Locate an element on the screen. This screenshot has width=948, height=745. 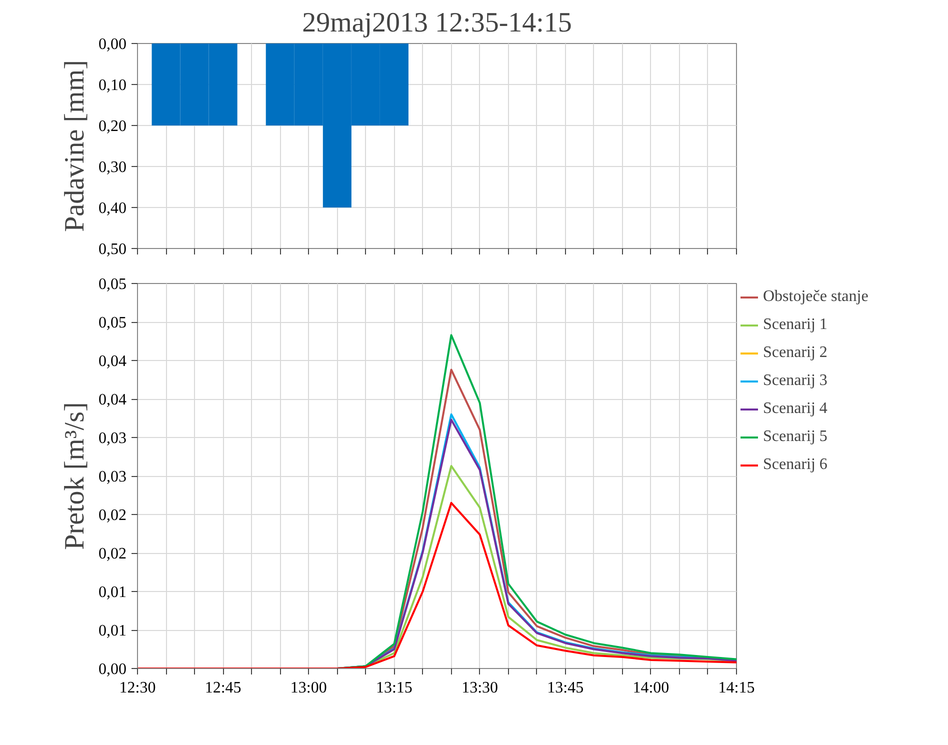
legend-label: Scenarij 5 is located at coordinates (795, 437).